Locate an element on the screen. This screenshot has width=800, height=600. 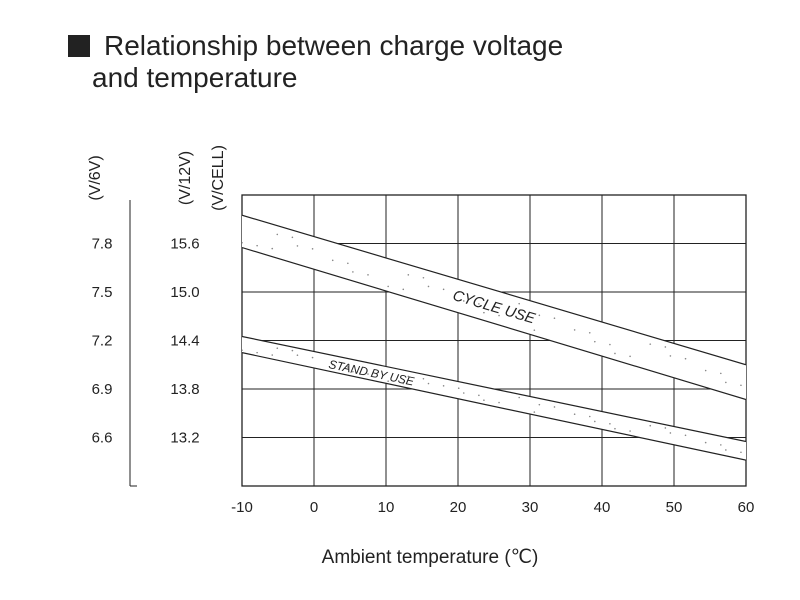
title-bullet-square is located at coordinates (79, 46).